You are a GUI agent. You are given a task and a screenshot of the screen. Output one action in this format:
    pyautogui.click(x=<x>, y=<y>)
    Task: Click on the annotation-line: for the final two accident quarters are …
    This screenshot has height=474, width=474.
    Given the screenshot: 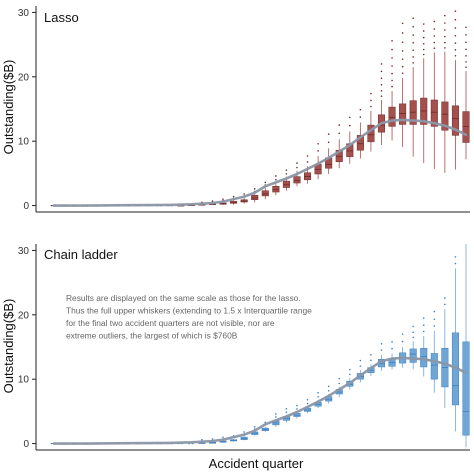 What is the action you would take?
    pyautogui.click(x=170, y=323)
    